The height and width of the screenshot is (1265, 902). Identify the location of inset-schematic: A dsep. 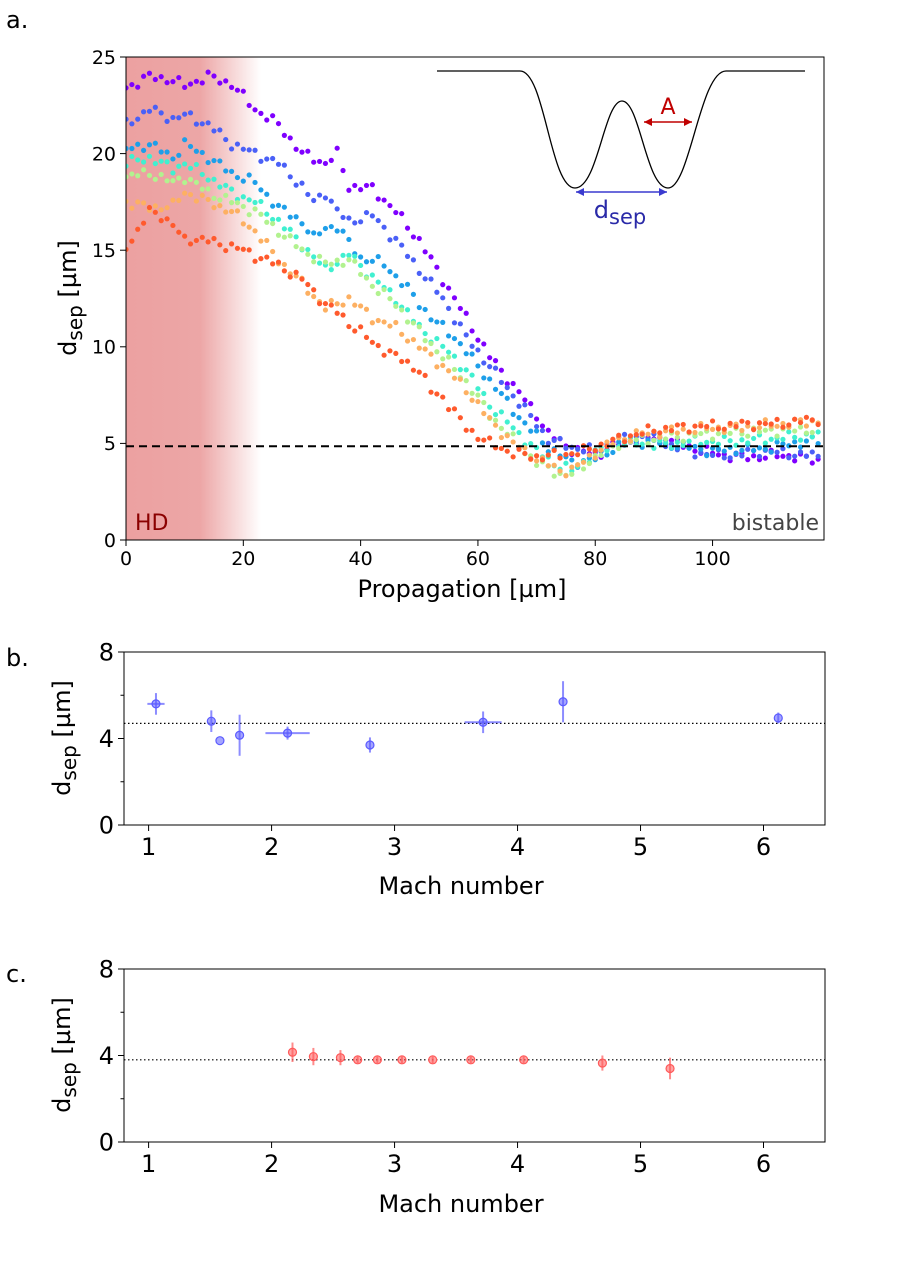
(621, 149).